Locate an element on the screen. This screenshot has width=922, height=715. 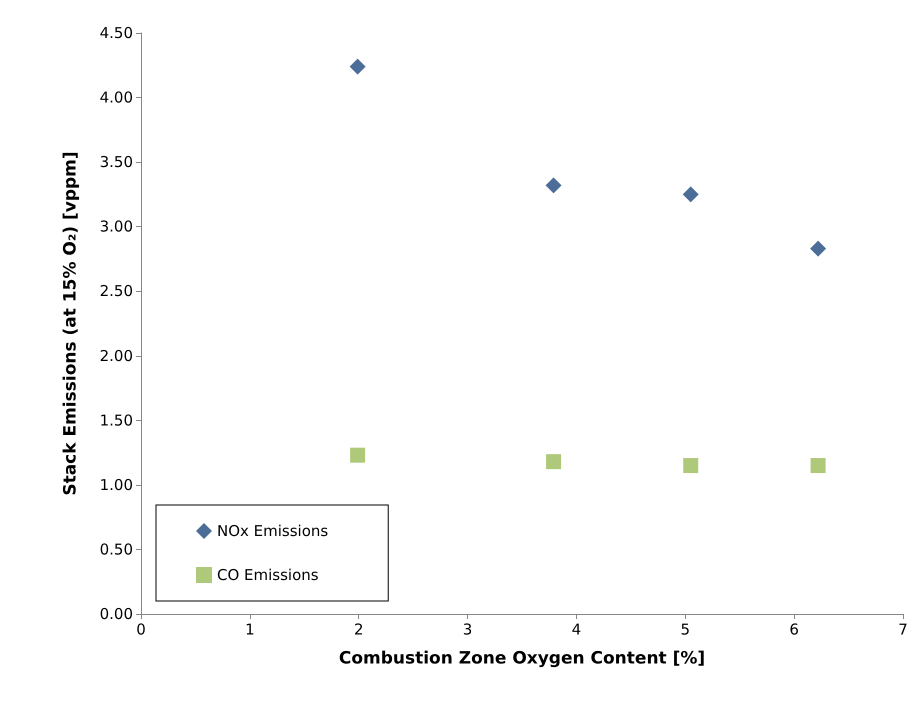
y-tick-label: 1.50 is located at coordinates (116, 420).